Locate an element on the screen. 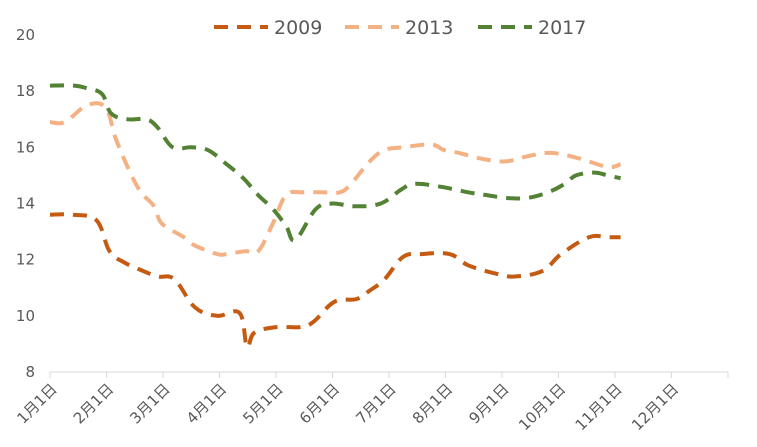 The height and width of the screenshot is (447, 757). x-tick-label: 5月1日 is located at coordinates (262, 403).